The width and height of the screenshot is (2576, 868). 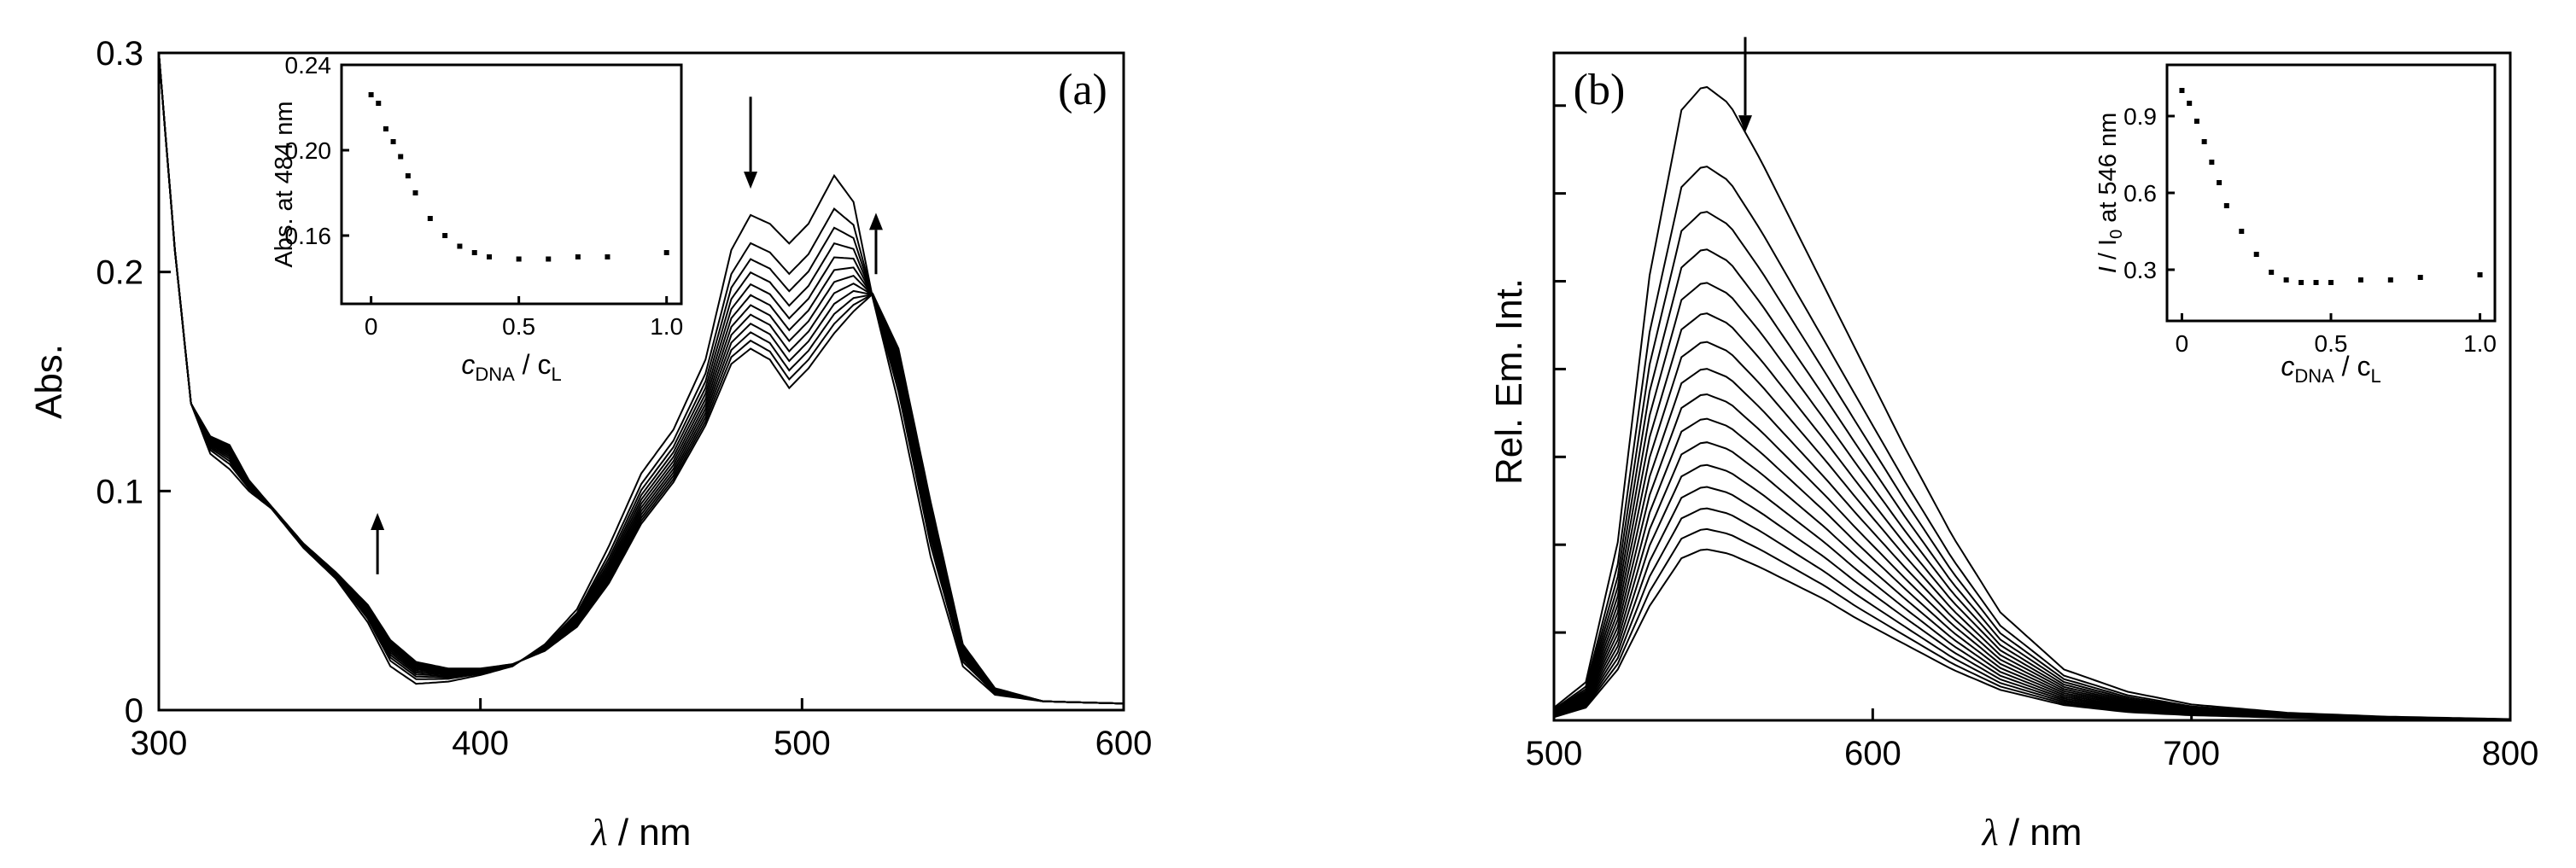 I want to click on panel-a-x-tick-label: 300, so click(x=159, y=743).